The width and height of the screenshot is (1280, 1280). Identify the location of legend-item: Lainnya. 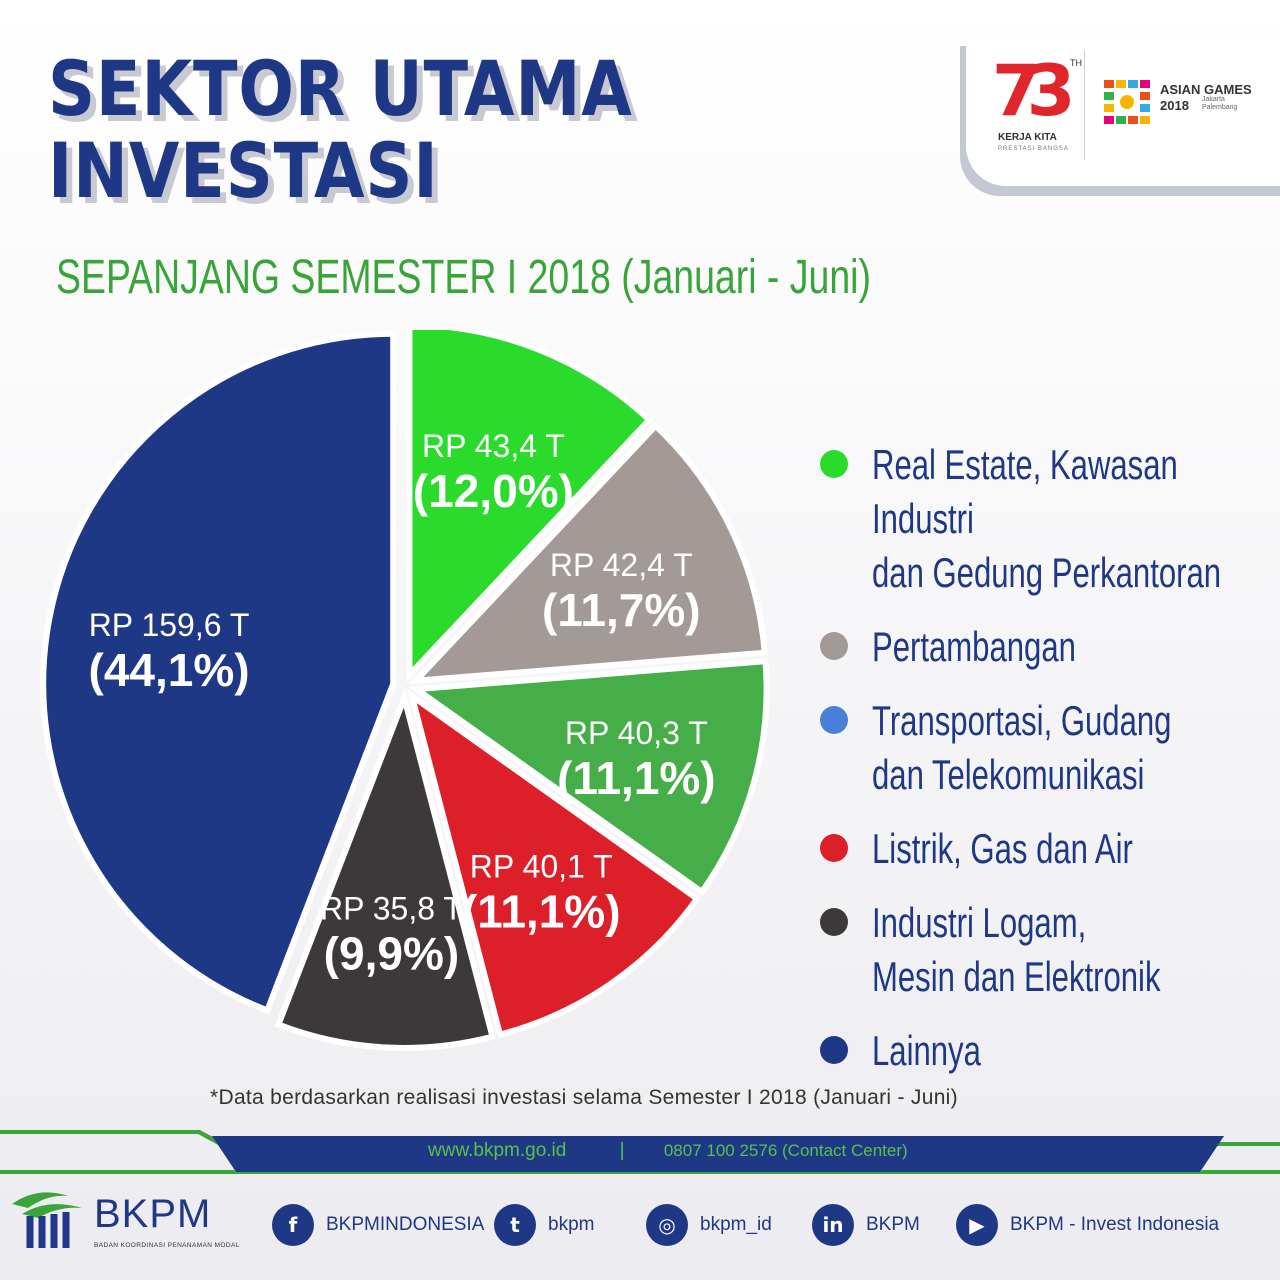
(1050, 1051).